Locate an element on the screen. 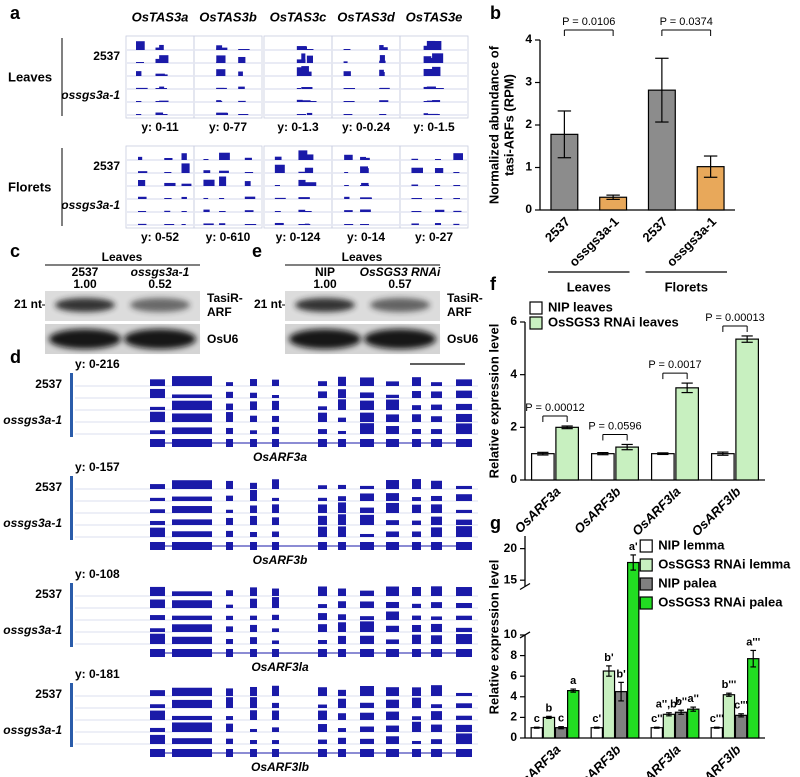 Image resolution: width=800 pixels, height=777 pixels. y-axis-label: tasi-ARFs (RPM) is located at coordinates (508, 125).